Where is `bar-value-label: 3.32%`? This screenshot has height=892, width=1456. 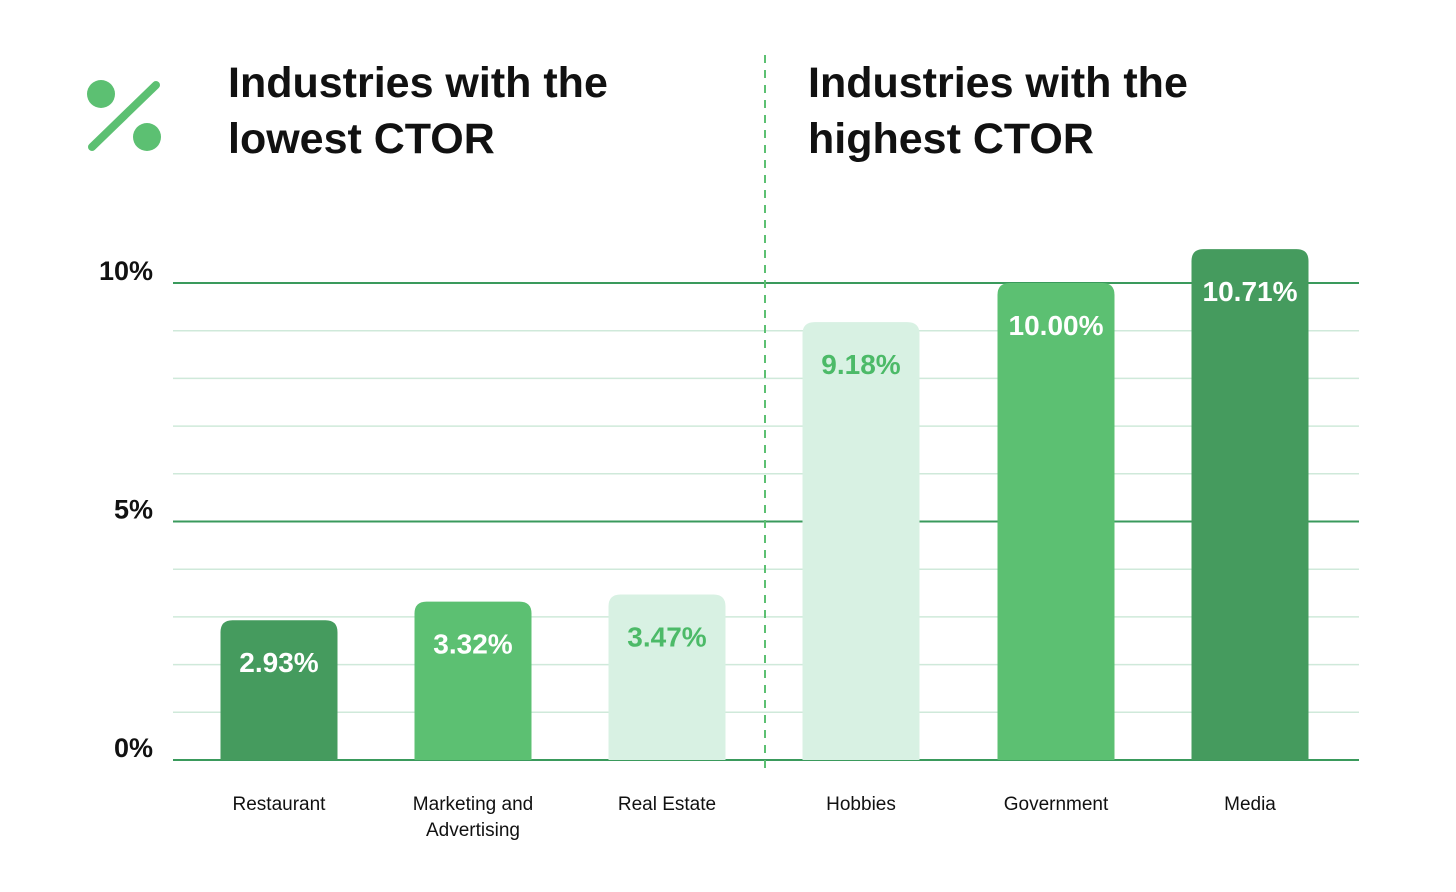
bar-value-label: 3.32% is located at coordinates (472, 644).